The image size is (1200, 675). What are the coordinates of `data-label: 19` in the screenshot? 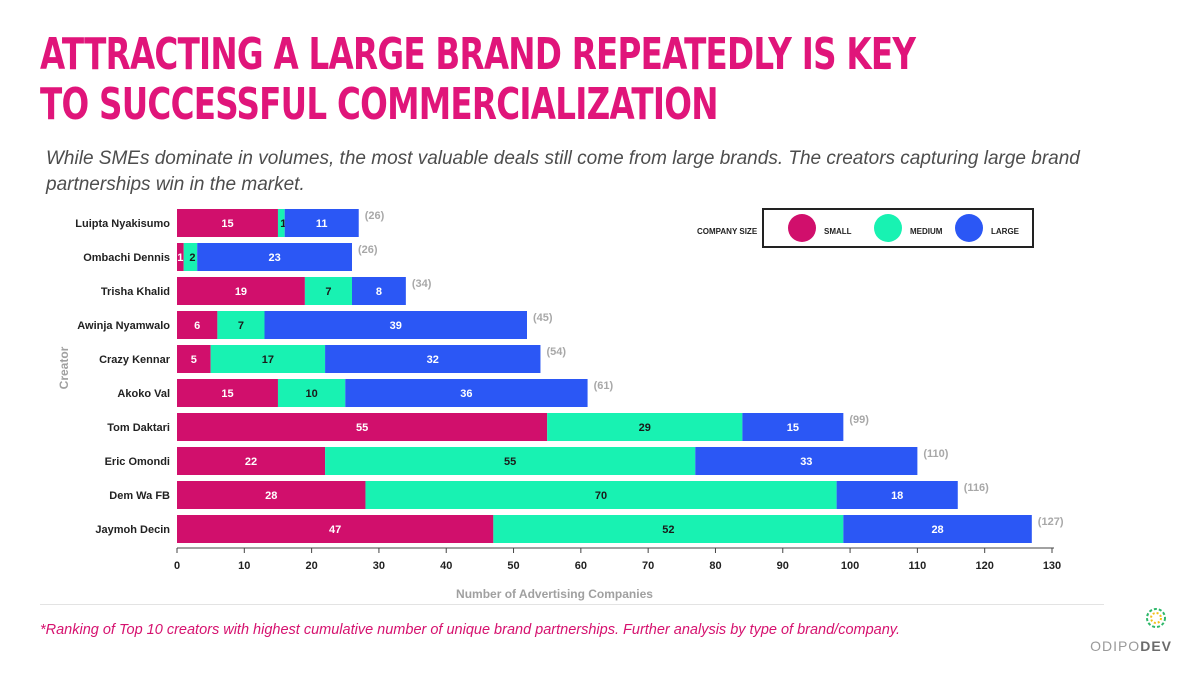 It's located at (241, 292).